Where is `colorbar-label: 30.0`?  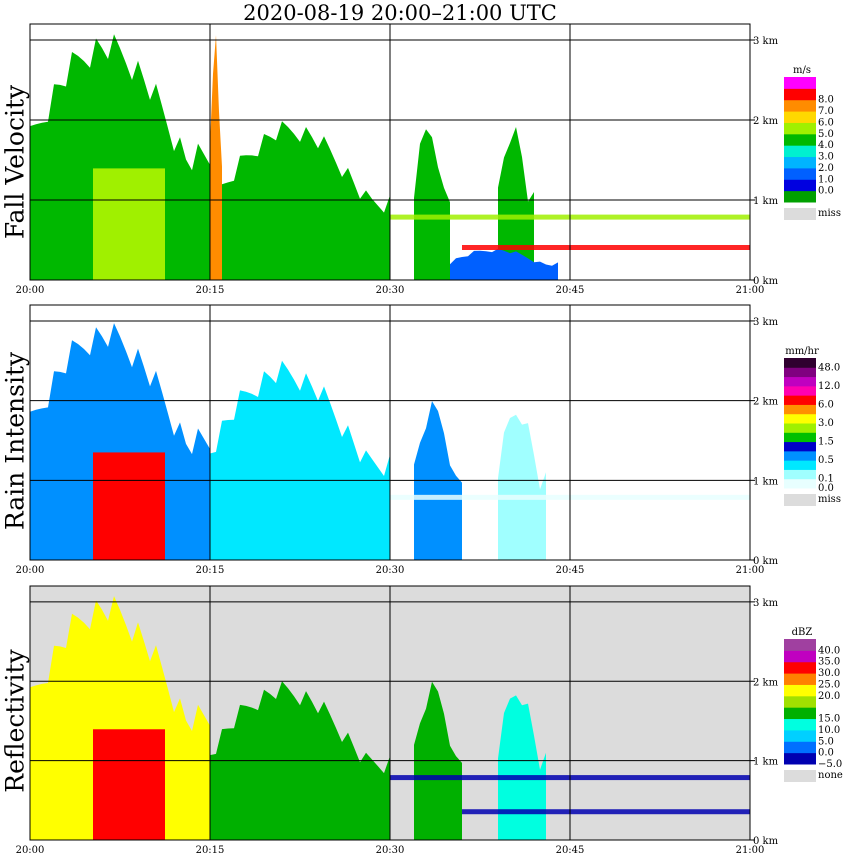
colorbar-label: 30.0 is located at coordinates (829, 673).